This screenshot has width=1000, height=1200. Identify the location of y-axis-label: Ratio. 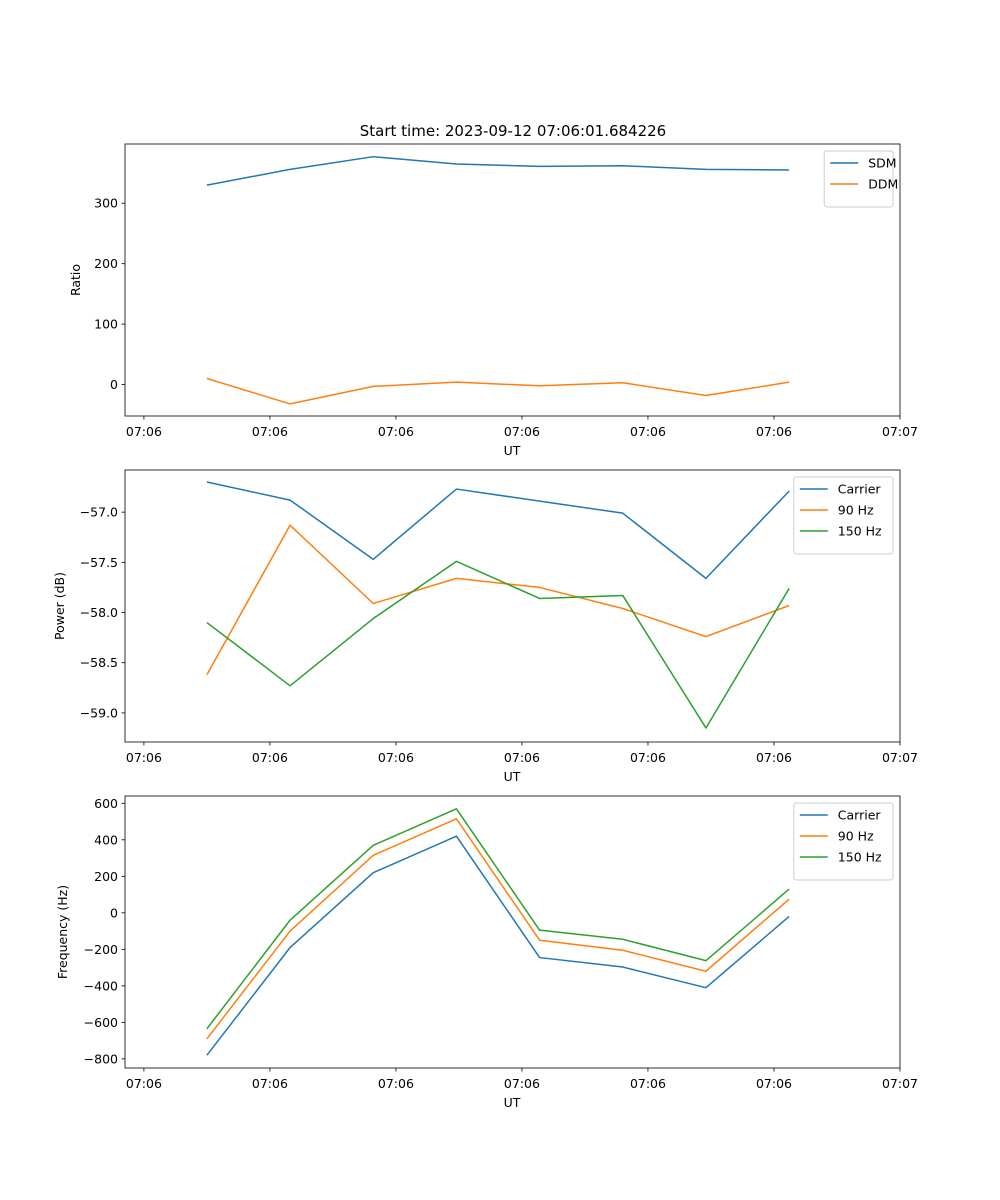
(75, 280).